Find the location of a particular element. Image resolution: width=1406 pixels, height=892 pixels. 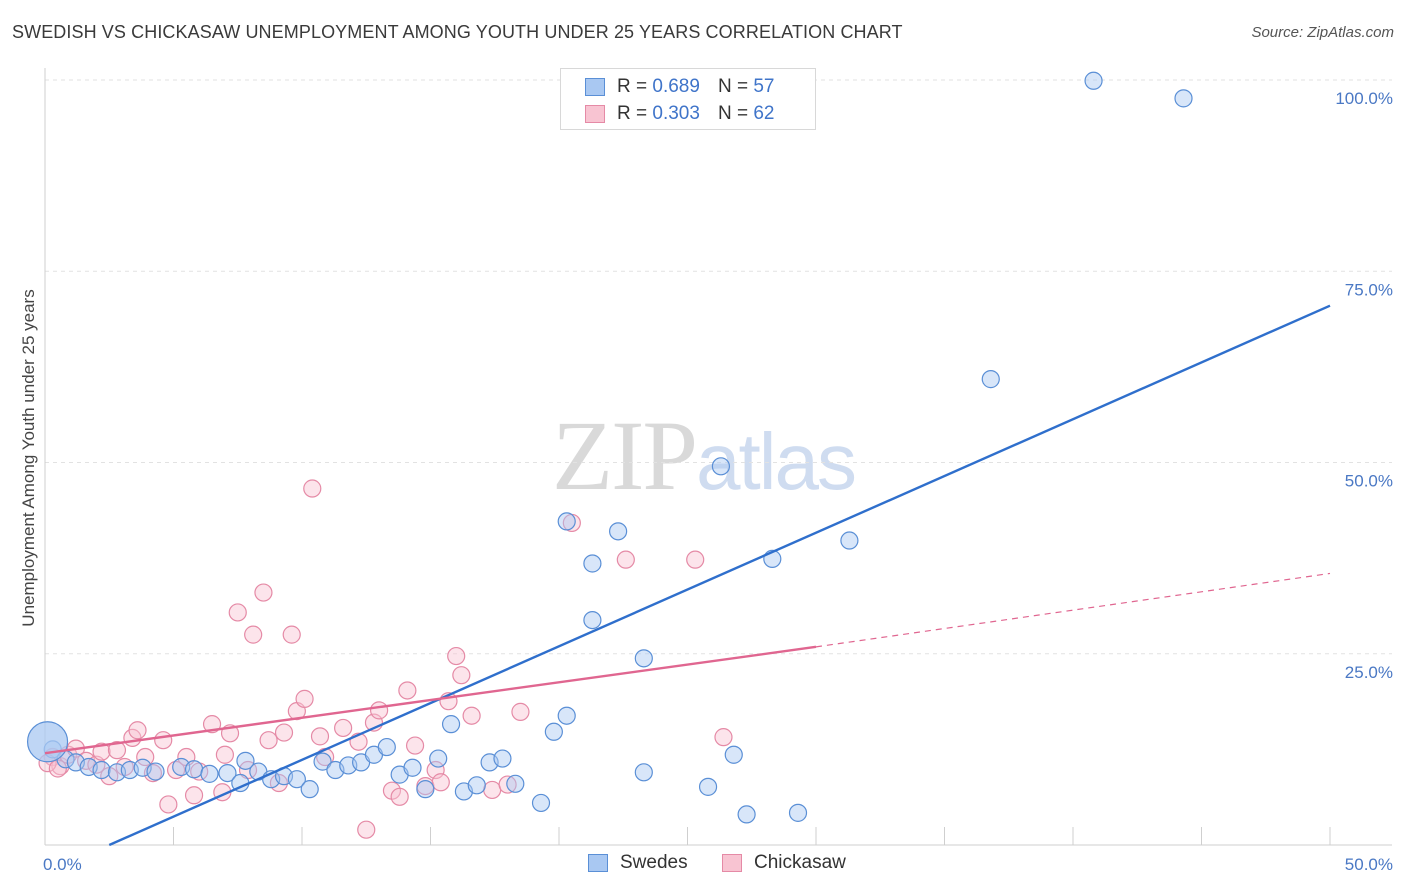

bottom-legend-swatch-swedes is located at coordinates (598, 863).